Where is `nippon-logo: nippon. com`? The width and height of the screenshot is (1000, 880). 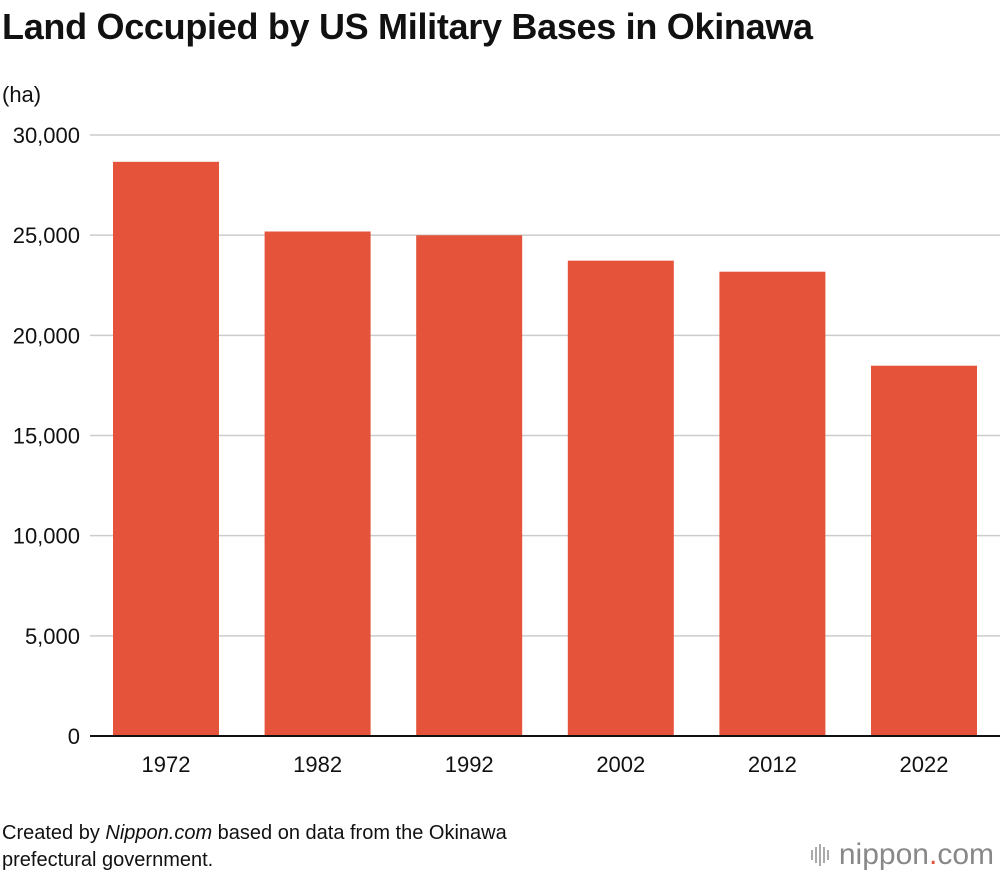
nippon-logo: nippon. com is located at coordinates (902, 855).